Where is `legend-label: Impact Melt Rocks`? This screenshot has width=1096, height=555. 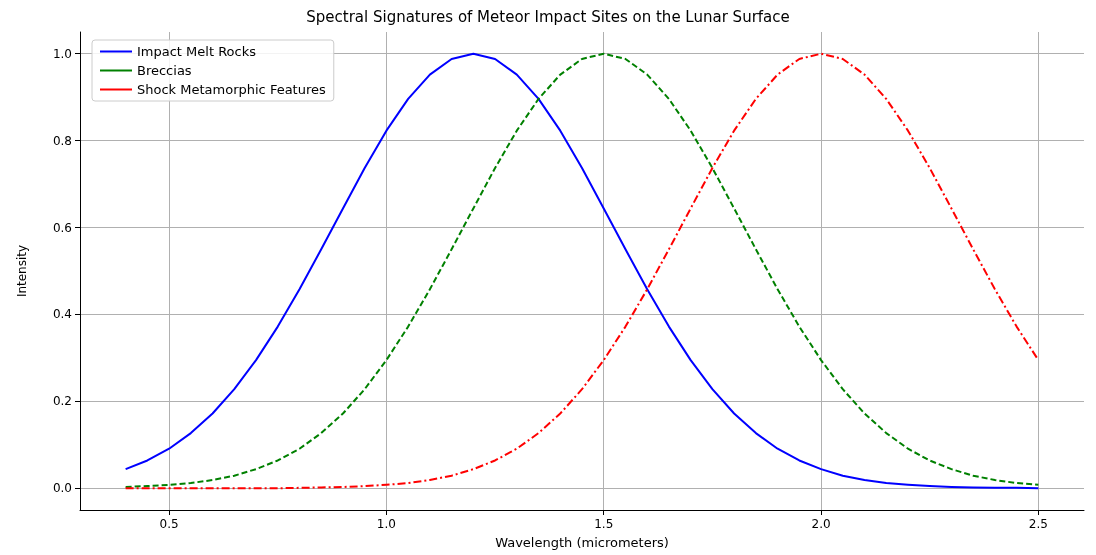
legend-label: Impact Melt Rocks is located at coordinates (197, 51).